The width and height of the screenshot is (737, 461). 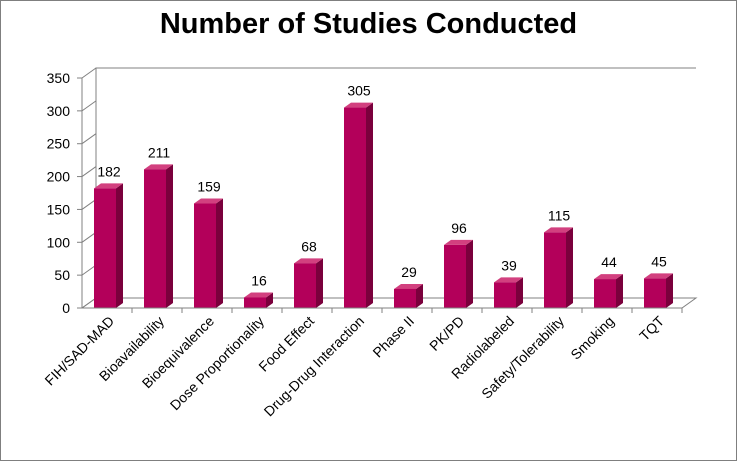 What do you see at coordinates (314, 366) in the screenshot?
I see `category-label: Drug-Drug Interaction` at bounding box center [314, 366].